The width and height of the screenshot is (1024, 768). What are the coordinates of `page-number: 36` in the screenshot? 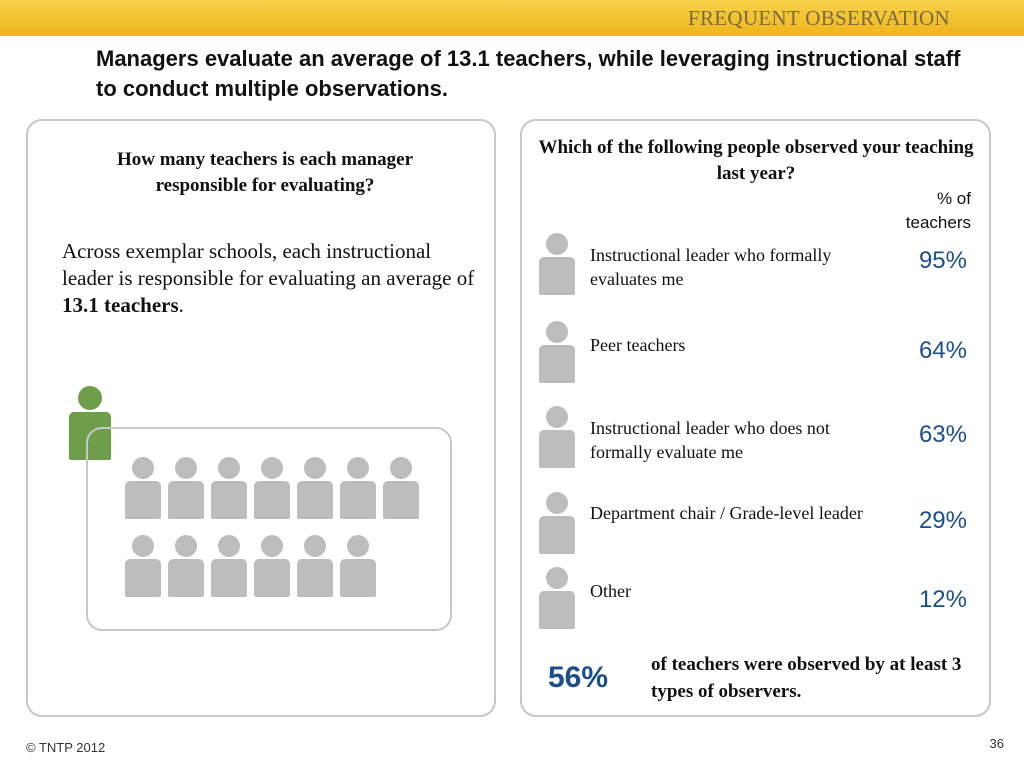 It's located at (996, 743).